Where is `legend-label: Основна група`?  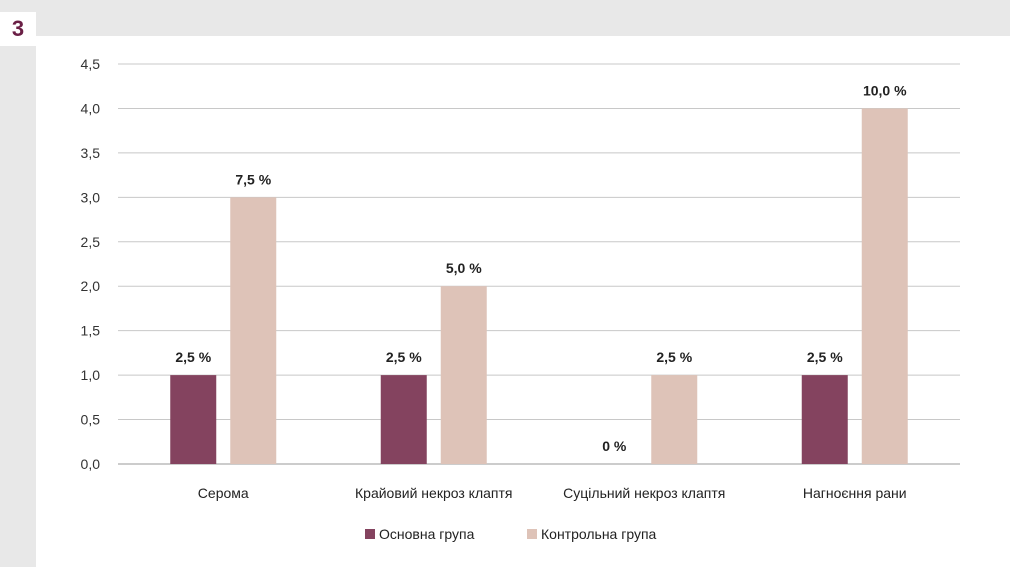 legend-label: Основна група is located at coordinates (427, 534).